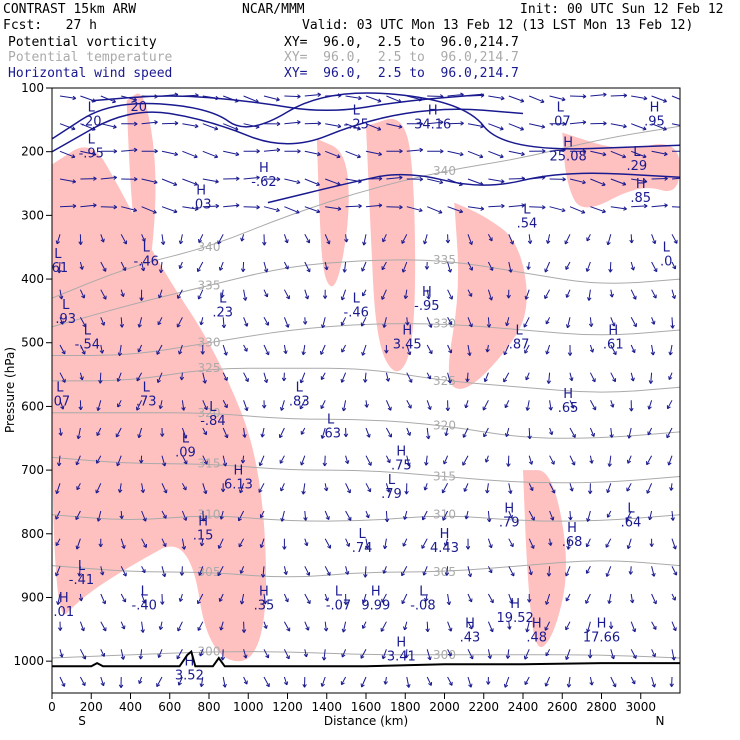 This screenshot has height=740, width=740. What do you see at coordinates (568, 157) in the screenshot?
I see `extremum-value: 25.08` at bounding box center [568, 157].